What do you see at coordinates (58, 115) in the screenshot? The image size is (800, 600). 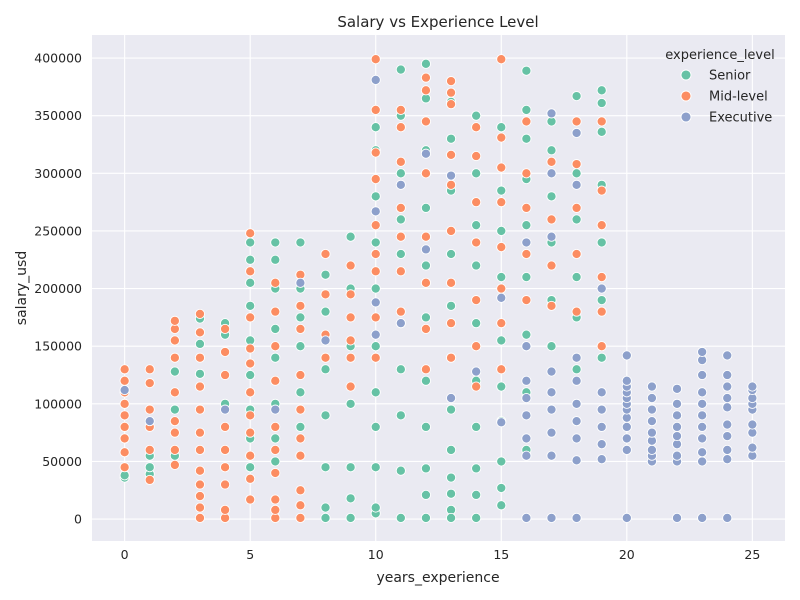 I see `y-tick-label: 350000` at bounding box center [58, 115].